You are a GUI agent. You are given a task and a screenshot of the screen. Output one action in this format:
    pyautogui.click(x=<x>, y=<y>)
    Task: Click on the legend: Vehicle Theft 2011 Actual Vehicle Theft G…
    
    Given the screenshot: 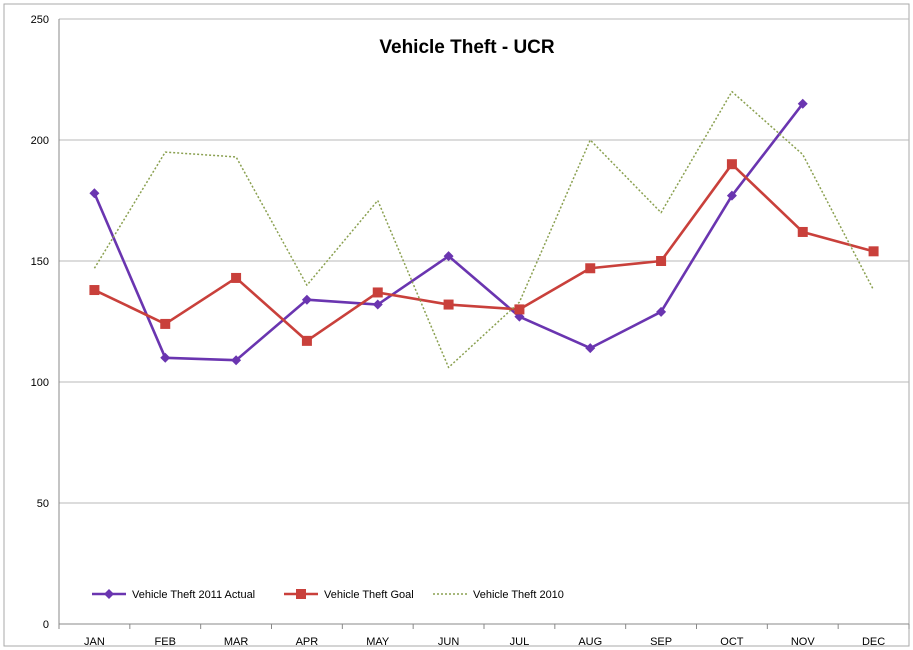 What is the action you would take?
    pyautogui.click(x=328, y=595)
    